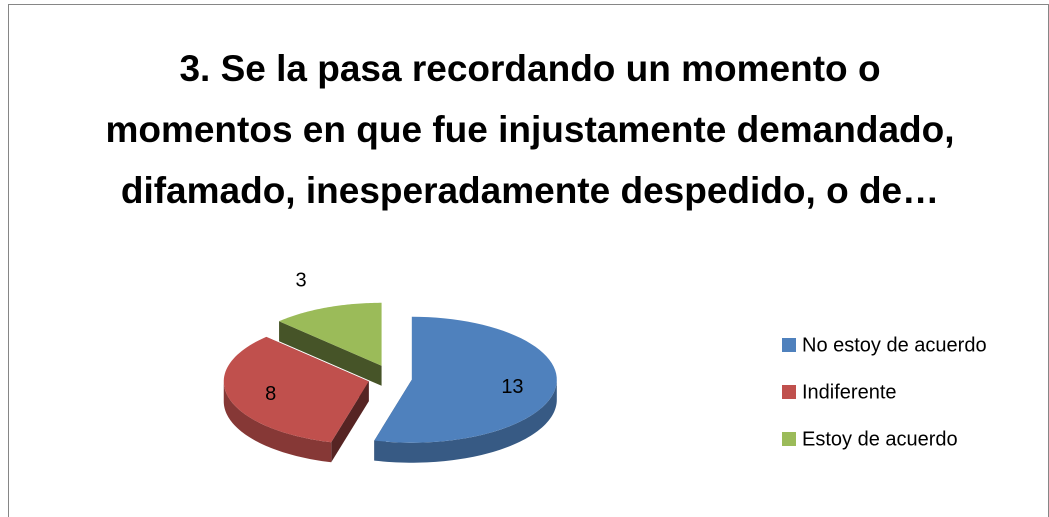 This screenshot has height=517, width=1049. I want to click on legend-label: Estoy de acuerdo, so click(880, 439).